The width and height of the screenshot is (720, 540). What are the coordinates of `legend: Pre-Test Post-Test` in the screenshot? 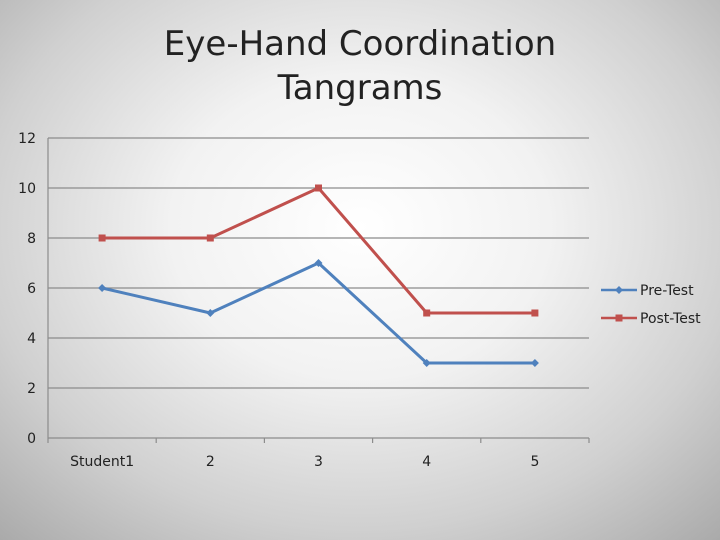 It's located at (651, 305).